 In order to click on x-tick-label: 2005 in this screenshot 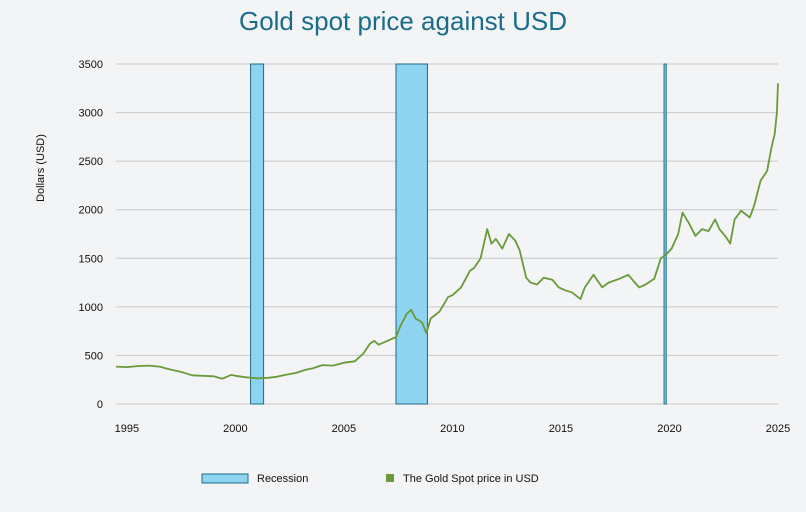, I will do `click(344, 429)`.